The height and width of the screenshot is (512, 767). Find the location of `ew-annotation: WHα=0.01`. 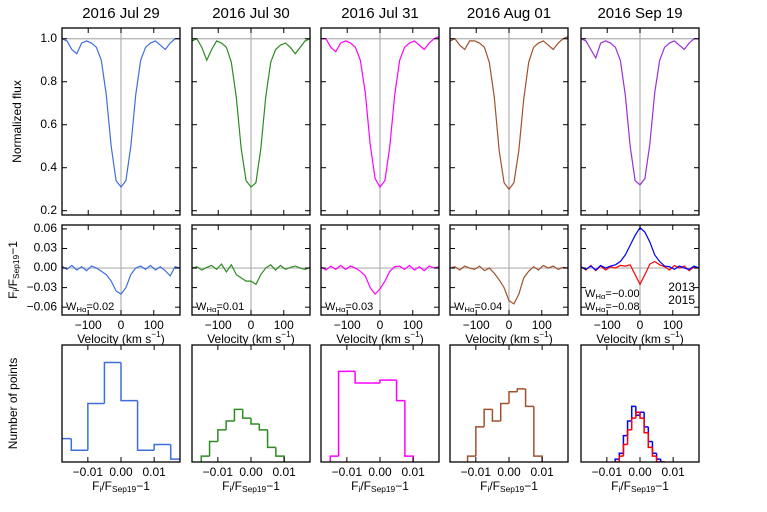

ew-annotation: WHα=0.01 is located at coordinates (220, 307).